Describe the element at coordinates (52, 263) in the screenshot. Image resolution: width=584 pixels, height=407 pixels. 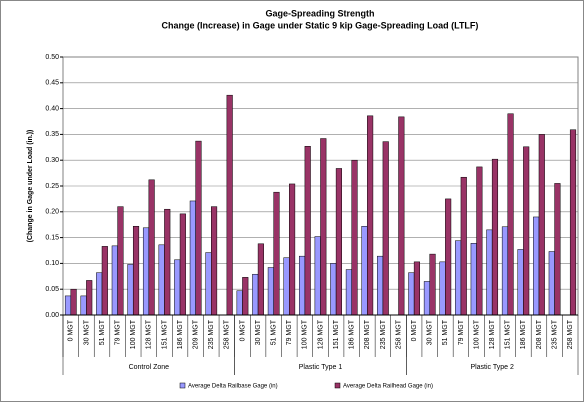
I see `y-tick-label: 0.10` at that location.